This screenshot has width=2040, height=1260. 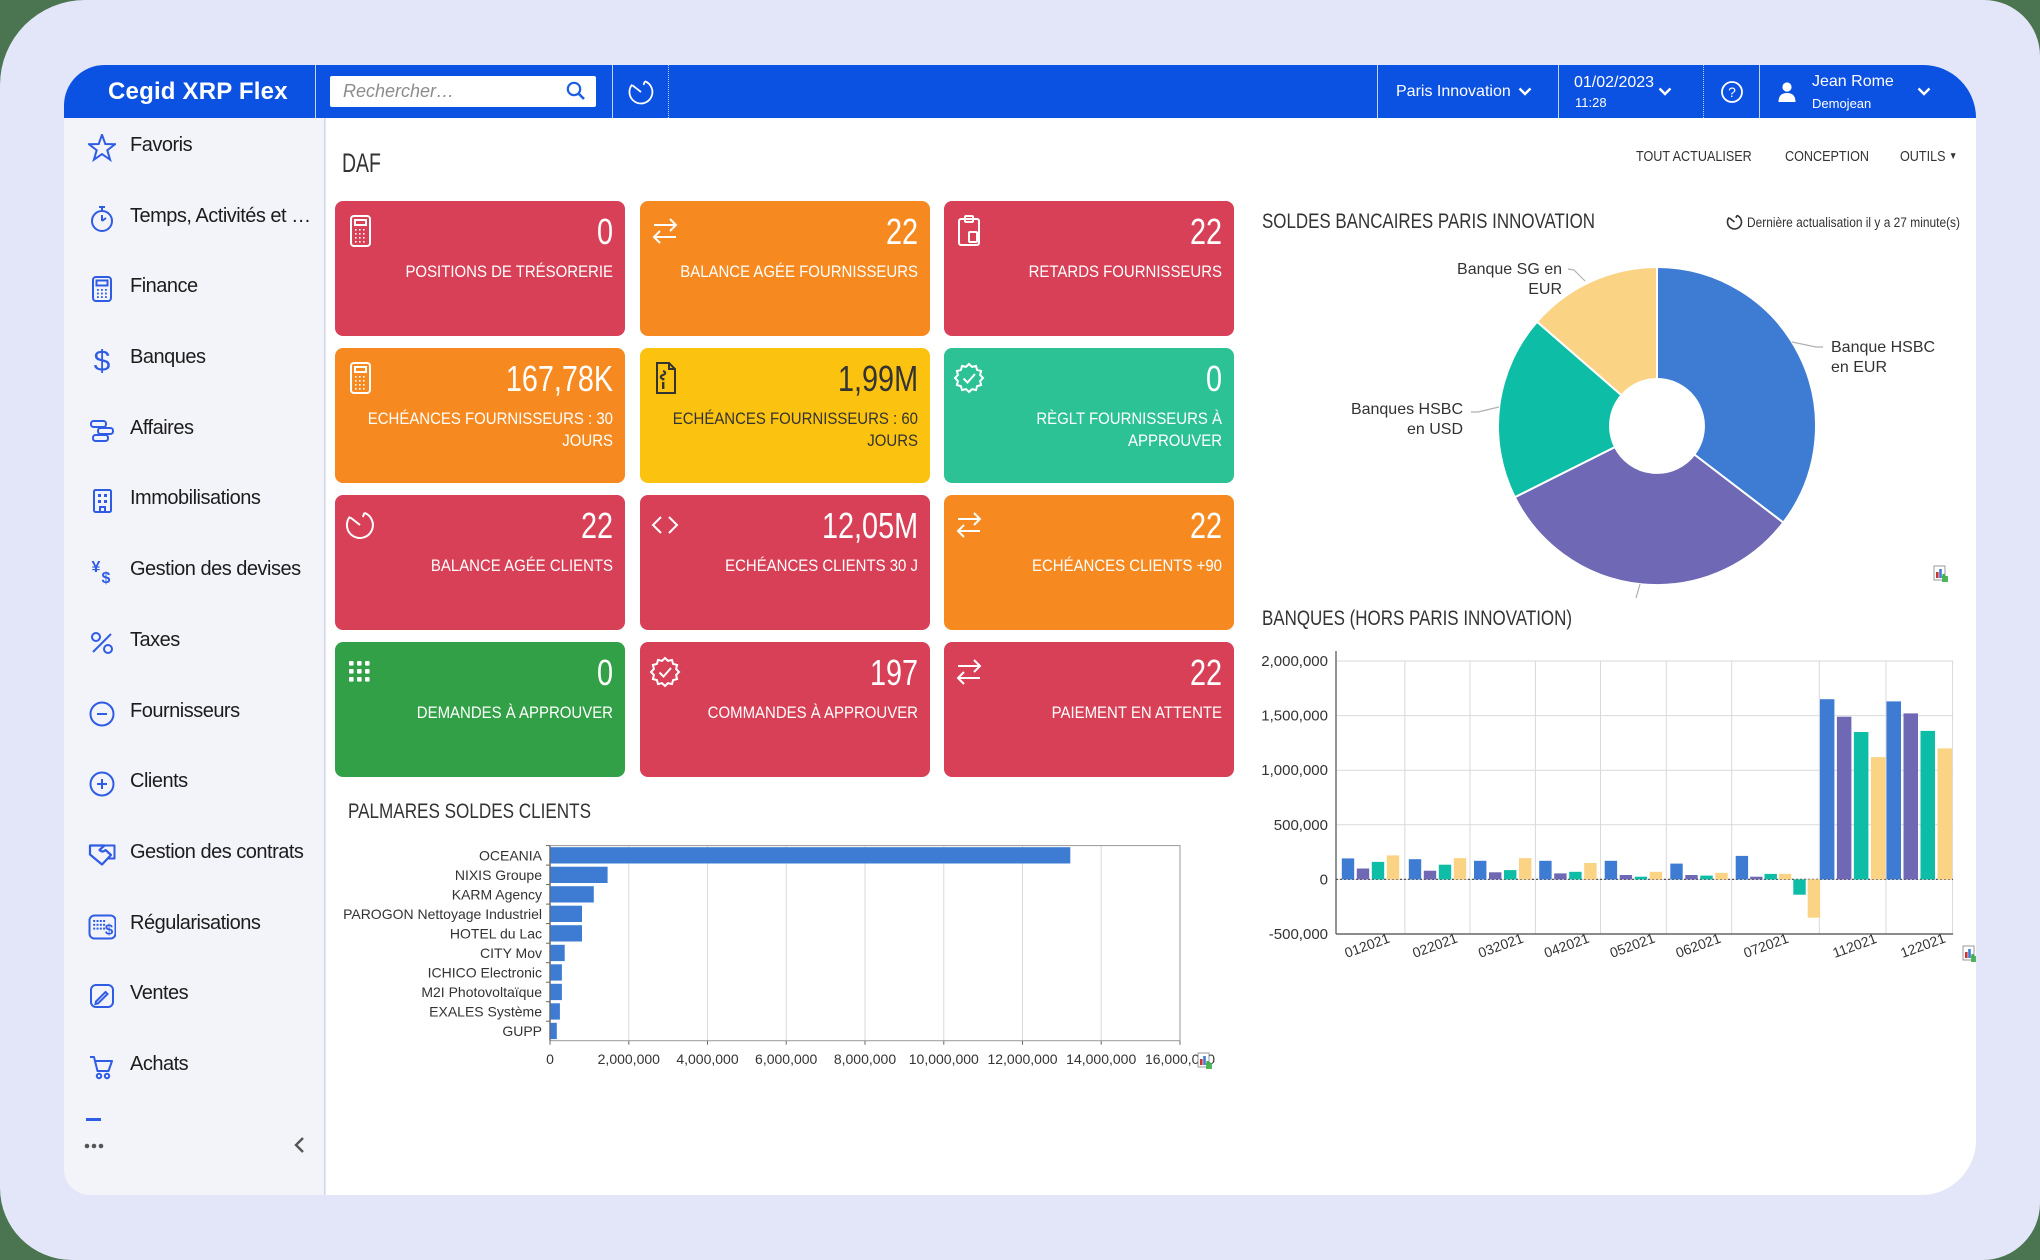 I want to click on svg-text: PAROGON Nettoyage Industriel, so click(x=442, y=914).